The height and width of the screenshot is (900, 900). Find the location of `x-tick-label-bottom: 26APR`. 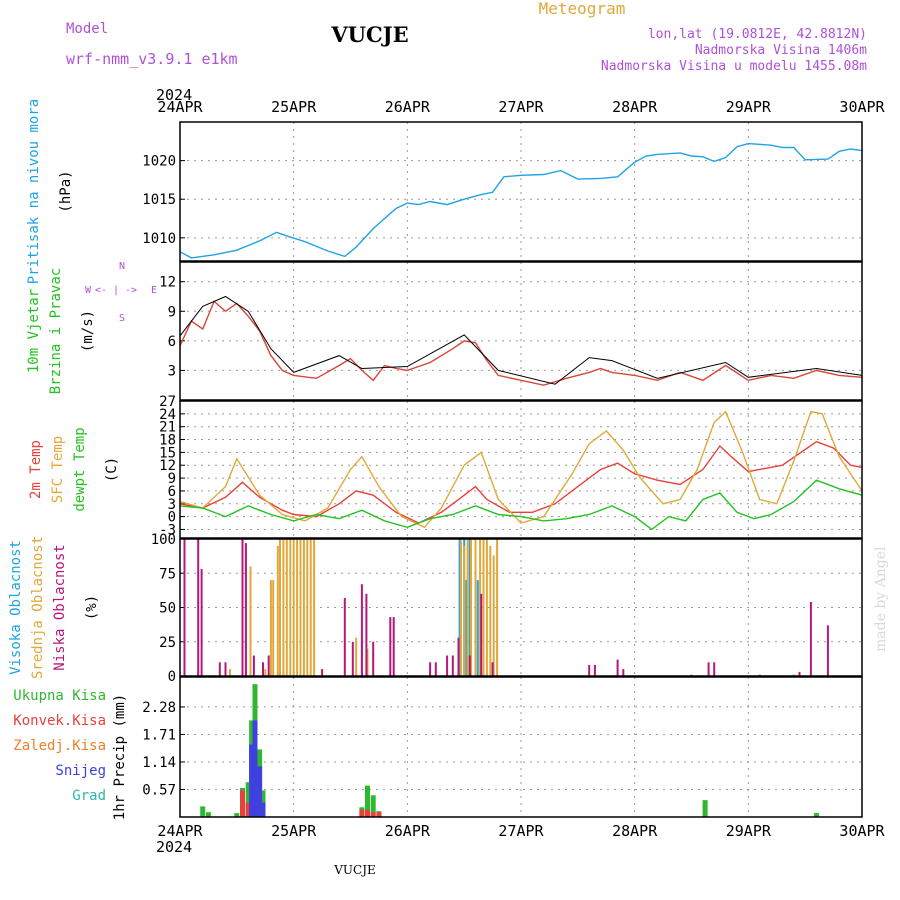

x-tick-label-bottom: 26APR is located at coordinates (408, 831).